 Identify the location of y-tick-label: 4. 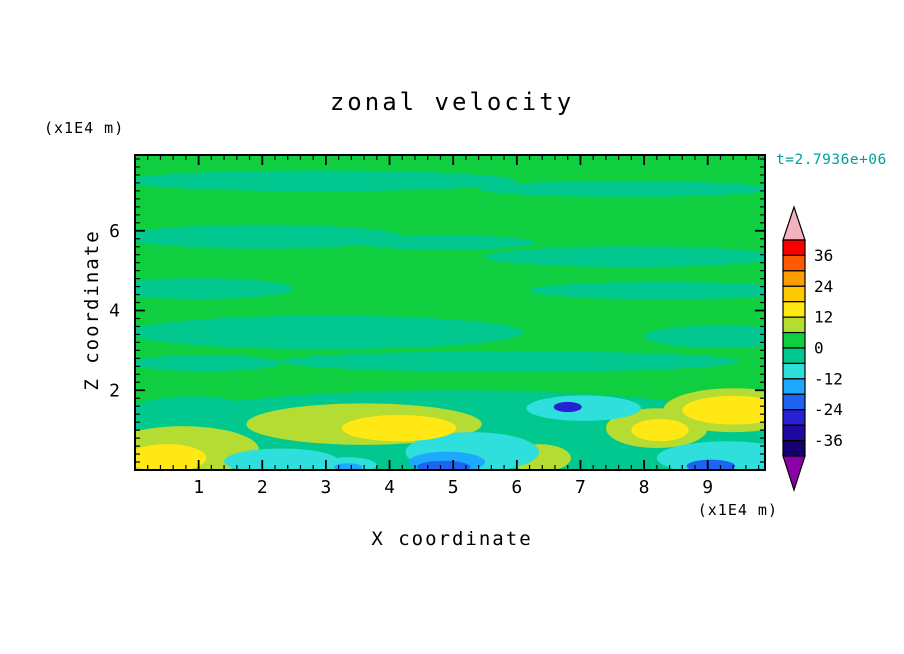
(114, 311).